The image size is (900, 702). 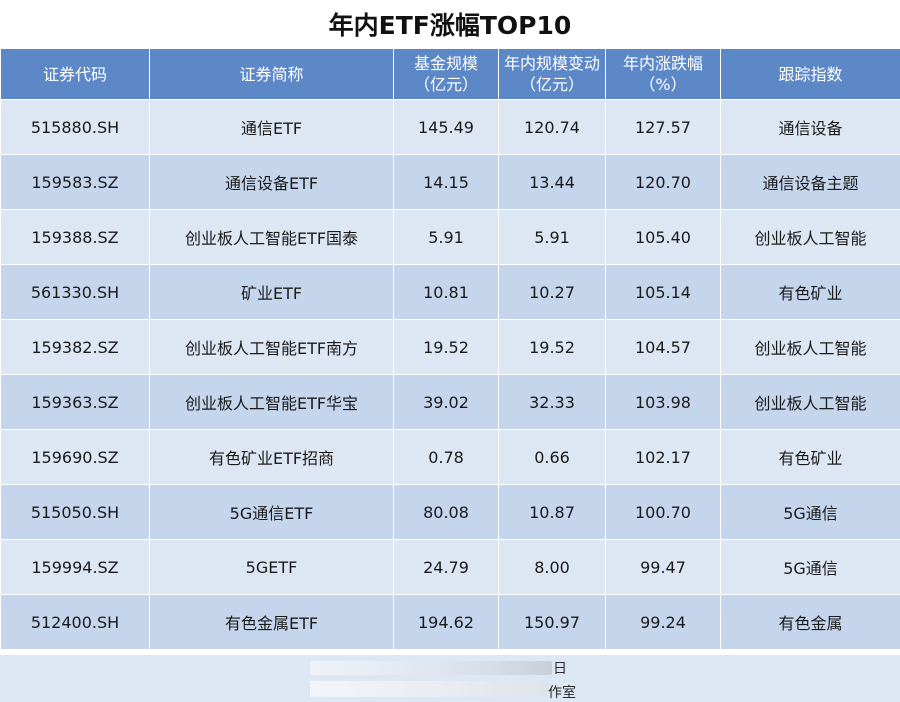 I want to click on header-code-label: 证券代码, so click(x=74, y=74).